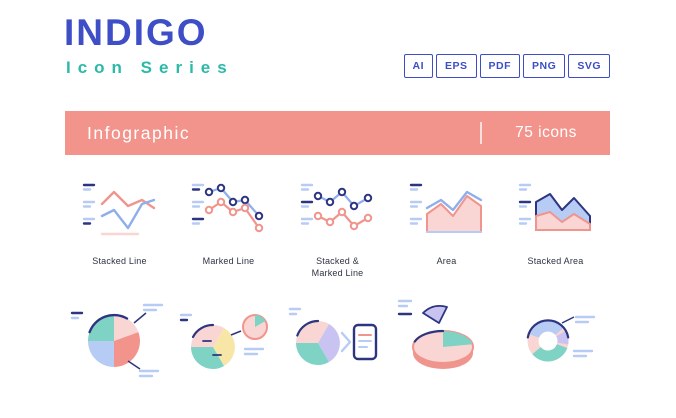 This screenshot has height=418, width=676. I want to click on format-badge-png: PNG, so click(544, 66).